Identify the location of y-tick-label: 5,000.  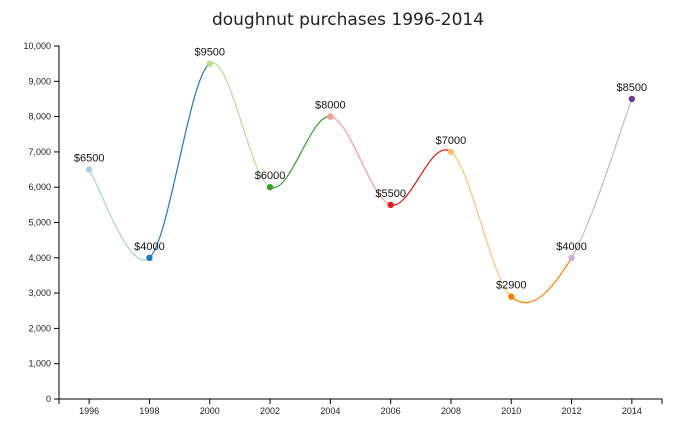
(39, 223).